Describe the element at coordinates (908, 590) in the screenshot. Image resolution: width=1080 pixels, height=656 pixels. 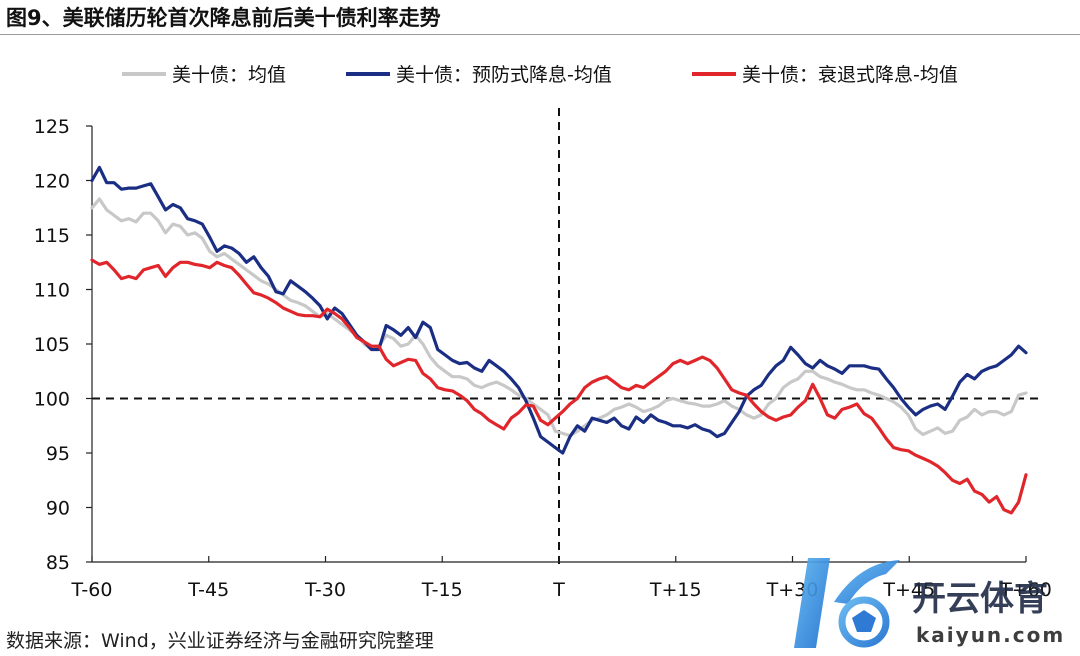
I see `x-tick-label: T+45` at that location.